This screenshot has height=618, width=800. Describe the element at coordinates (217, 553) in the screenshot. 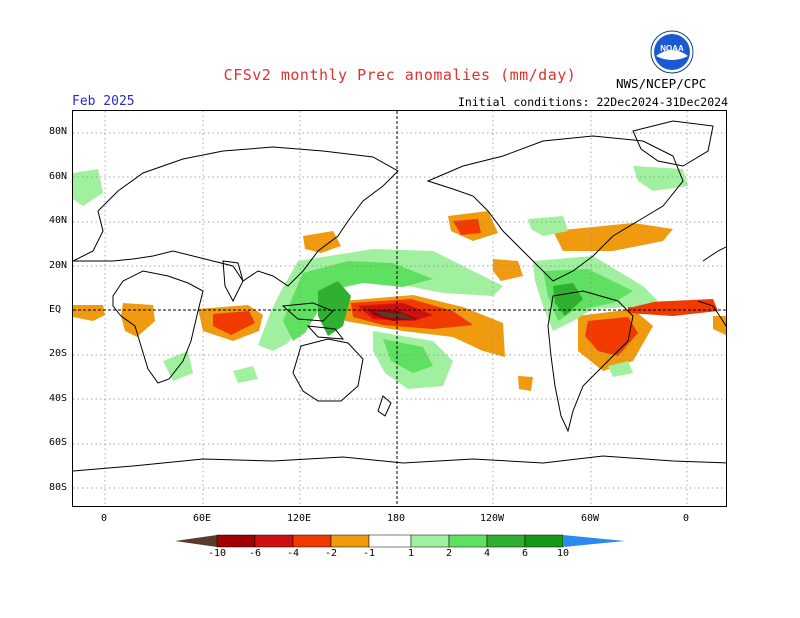

I see `colorbar-label: -10` at that location.